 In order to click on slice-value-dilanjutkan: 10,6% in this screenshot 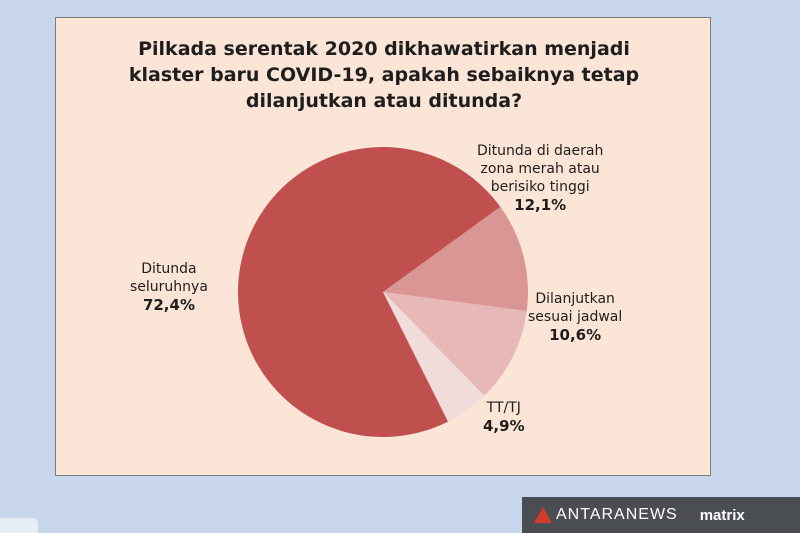, I will do `click(575, 335)`.